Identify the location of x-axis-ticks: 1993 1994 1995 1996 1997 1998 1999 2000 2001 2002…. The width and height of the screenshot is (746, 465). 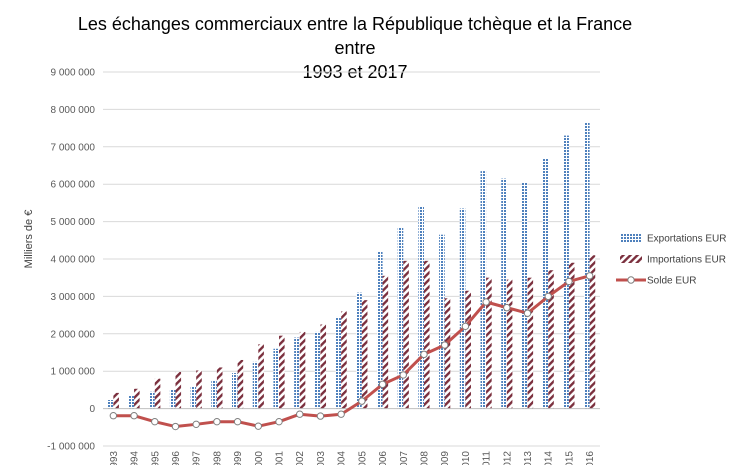
(352, 458).